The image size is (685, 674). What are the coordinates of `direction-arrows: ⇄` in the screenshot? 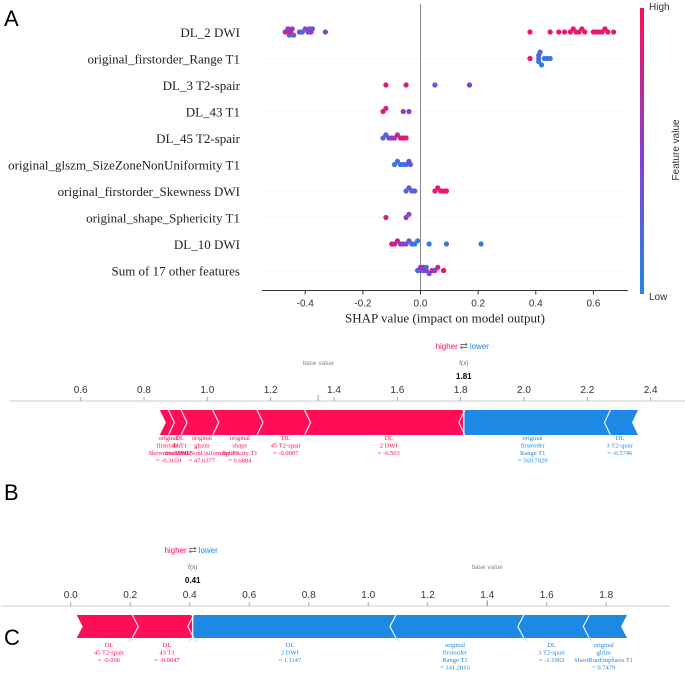 It's located at (193, 550).